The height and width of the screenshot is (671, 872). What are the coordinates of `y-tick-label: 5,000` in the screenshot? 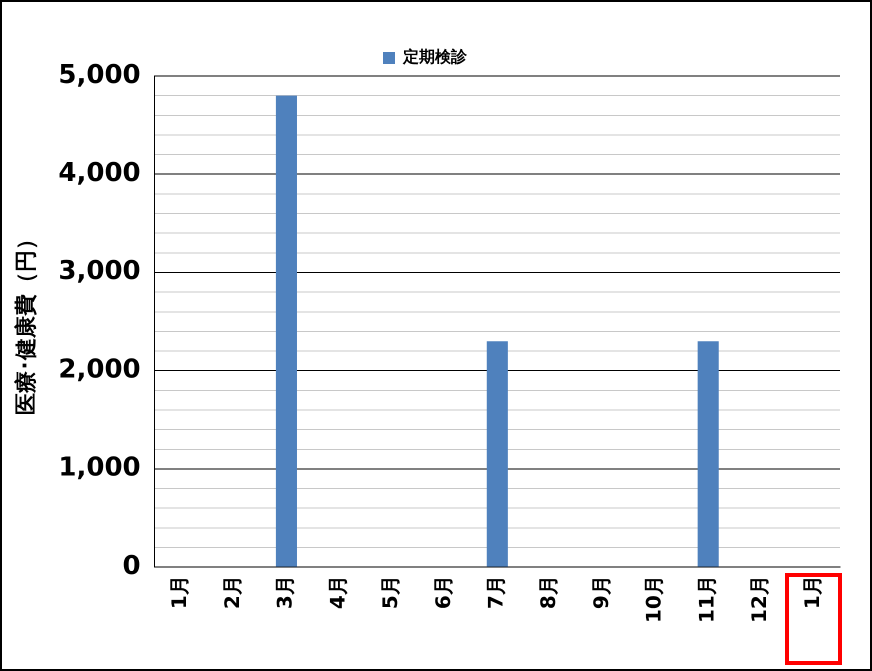 It's located at (99, 75).